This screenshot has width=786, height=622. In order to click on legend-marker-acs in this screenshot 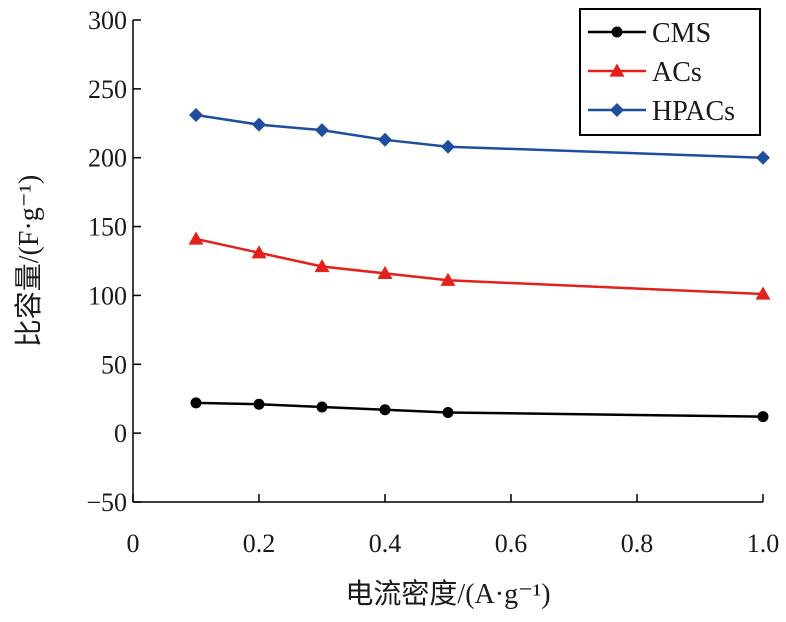, I will do `click(617, 70)`.